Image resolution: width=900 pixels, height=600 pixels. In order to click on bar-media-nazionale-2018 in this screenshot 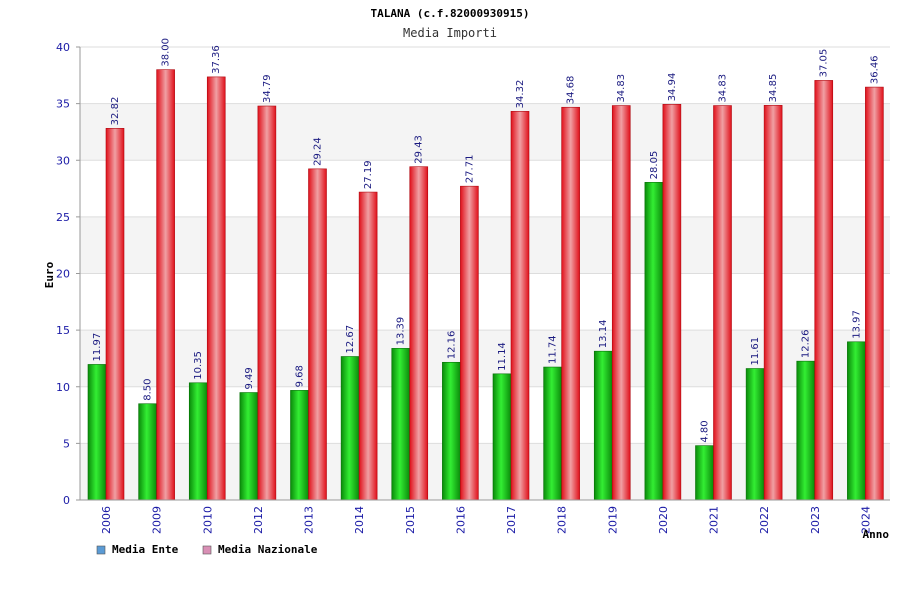, I will do `click(570, 303)`.